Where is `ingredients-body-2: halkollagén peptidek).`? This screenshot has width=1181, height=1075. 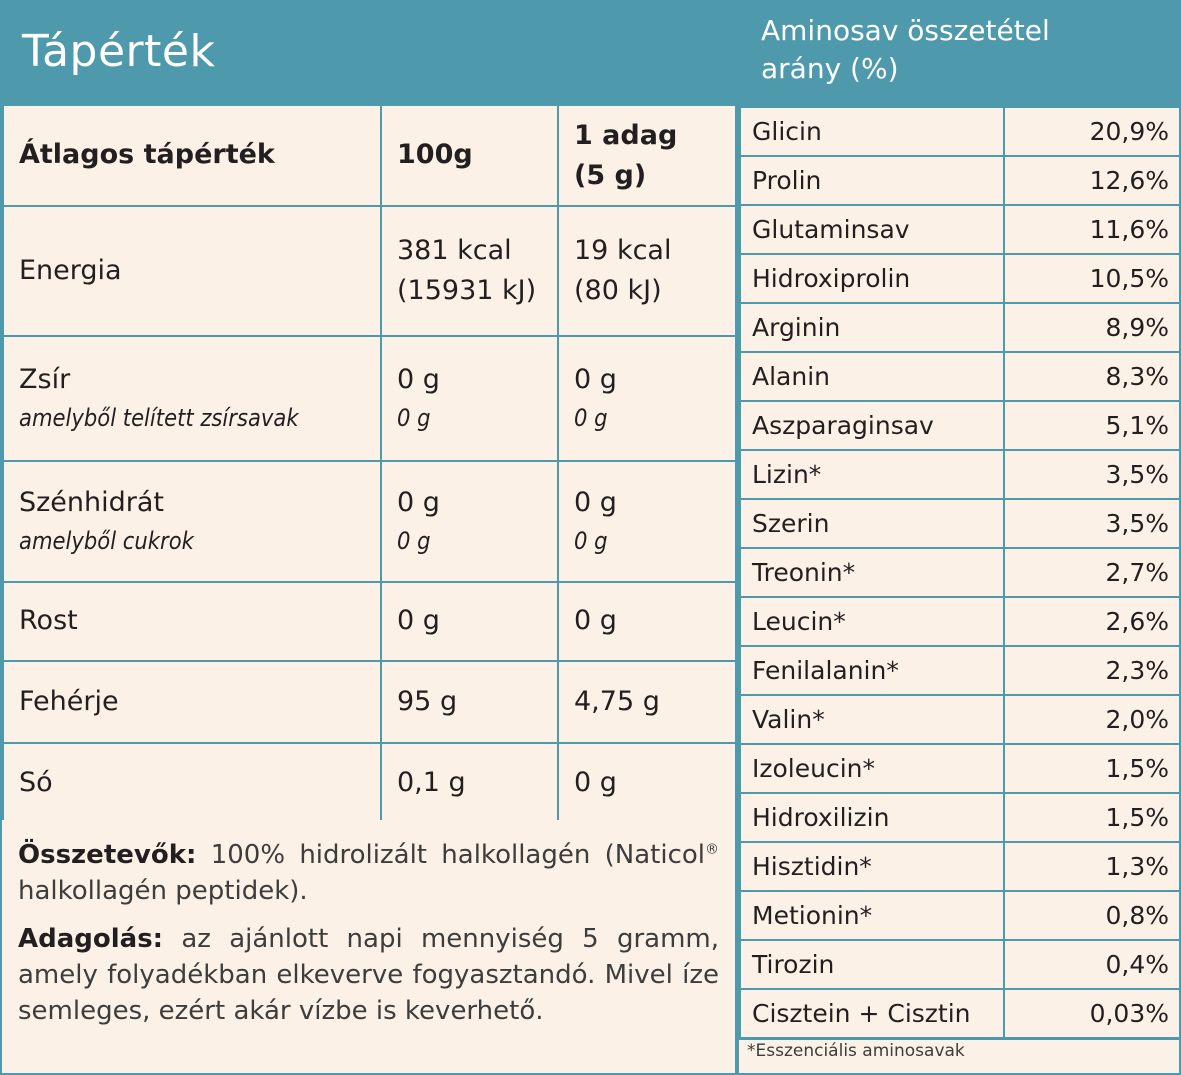
ingredients-body-2: halkollagén peptidek). is located at coordinates (163, 890).